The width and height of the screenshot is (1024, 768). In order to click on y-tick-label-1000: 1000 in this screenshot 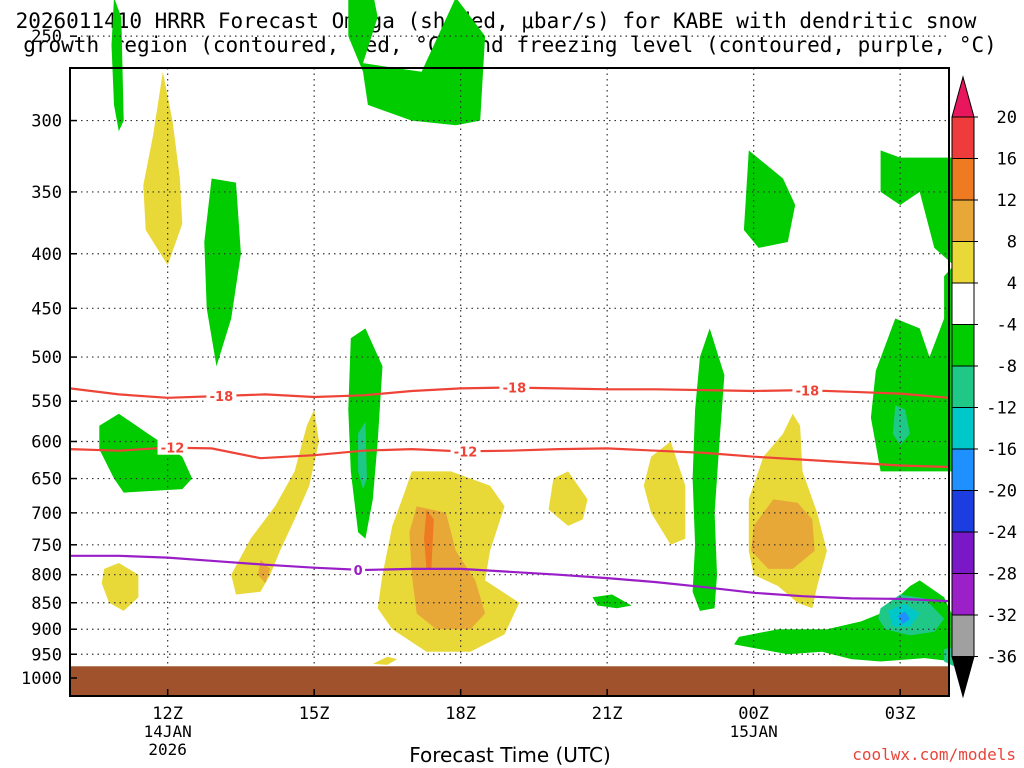, I will do `click(41, 679)`.